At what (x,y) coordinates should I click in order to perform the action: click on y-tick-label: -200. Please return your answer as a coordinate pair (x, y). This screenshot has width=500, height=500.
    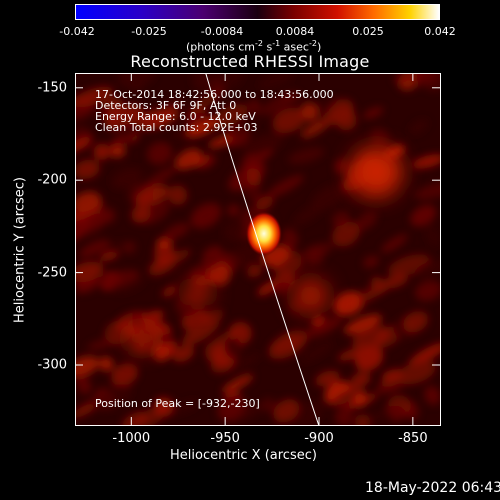
    Looking at the image, I should click on (52, 180).